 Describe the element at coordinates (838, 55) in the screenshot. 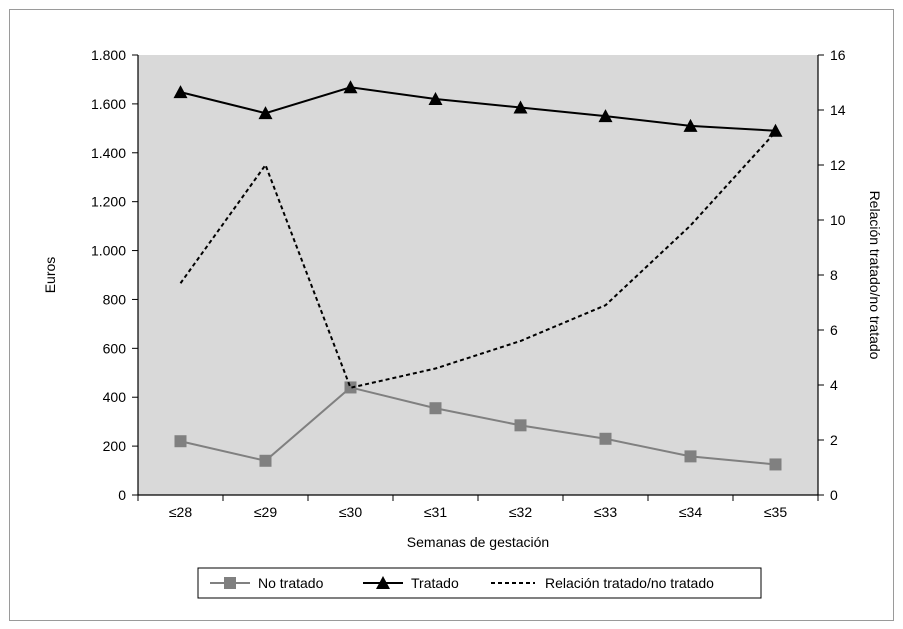

I see `y2-tick-label: 16` at that location.